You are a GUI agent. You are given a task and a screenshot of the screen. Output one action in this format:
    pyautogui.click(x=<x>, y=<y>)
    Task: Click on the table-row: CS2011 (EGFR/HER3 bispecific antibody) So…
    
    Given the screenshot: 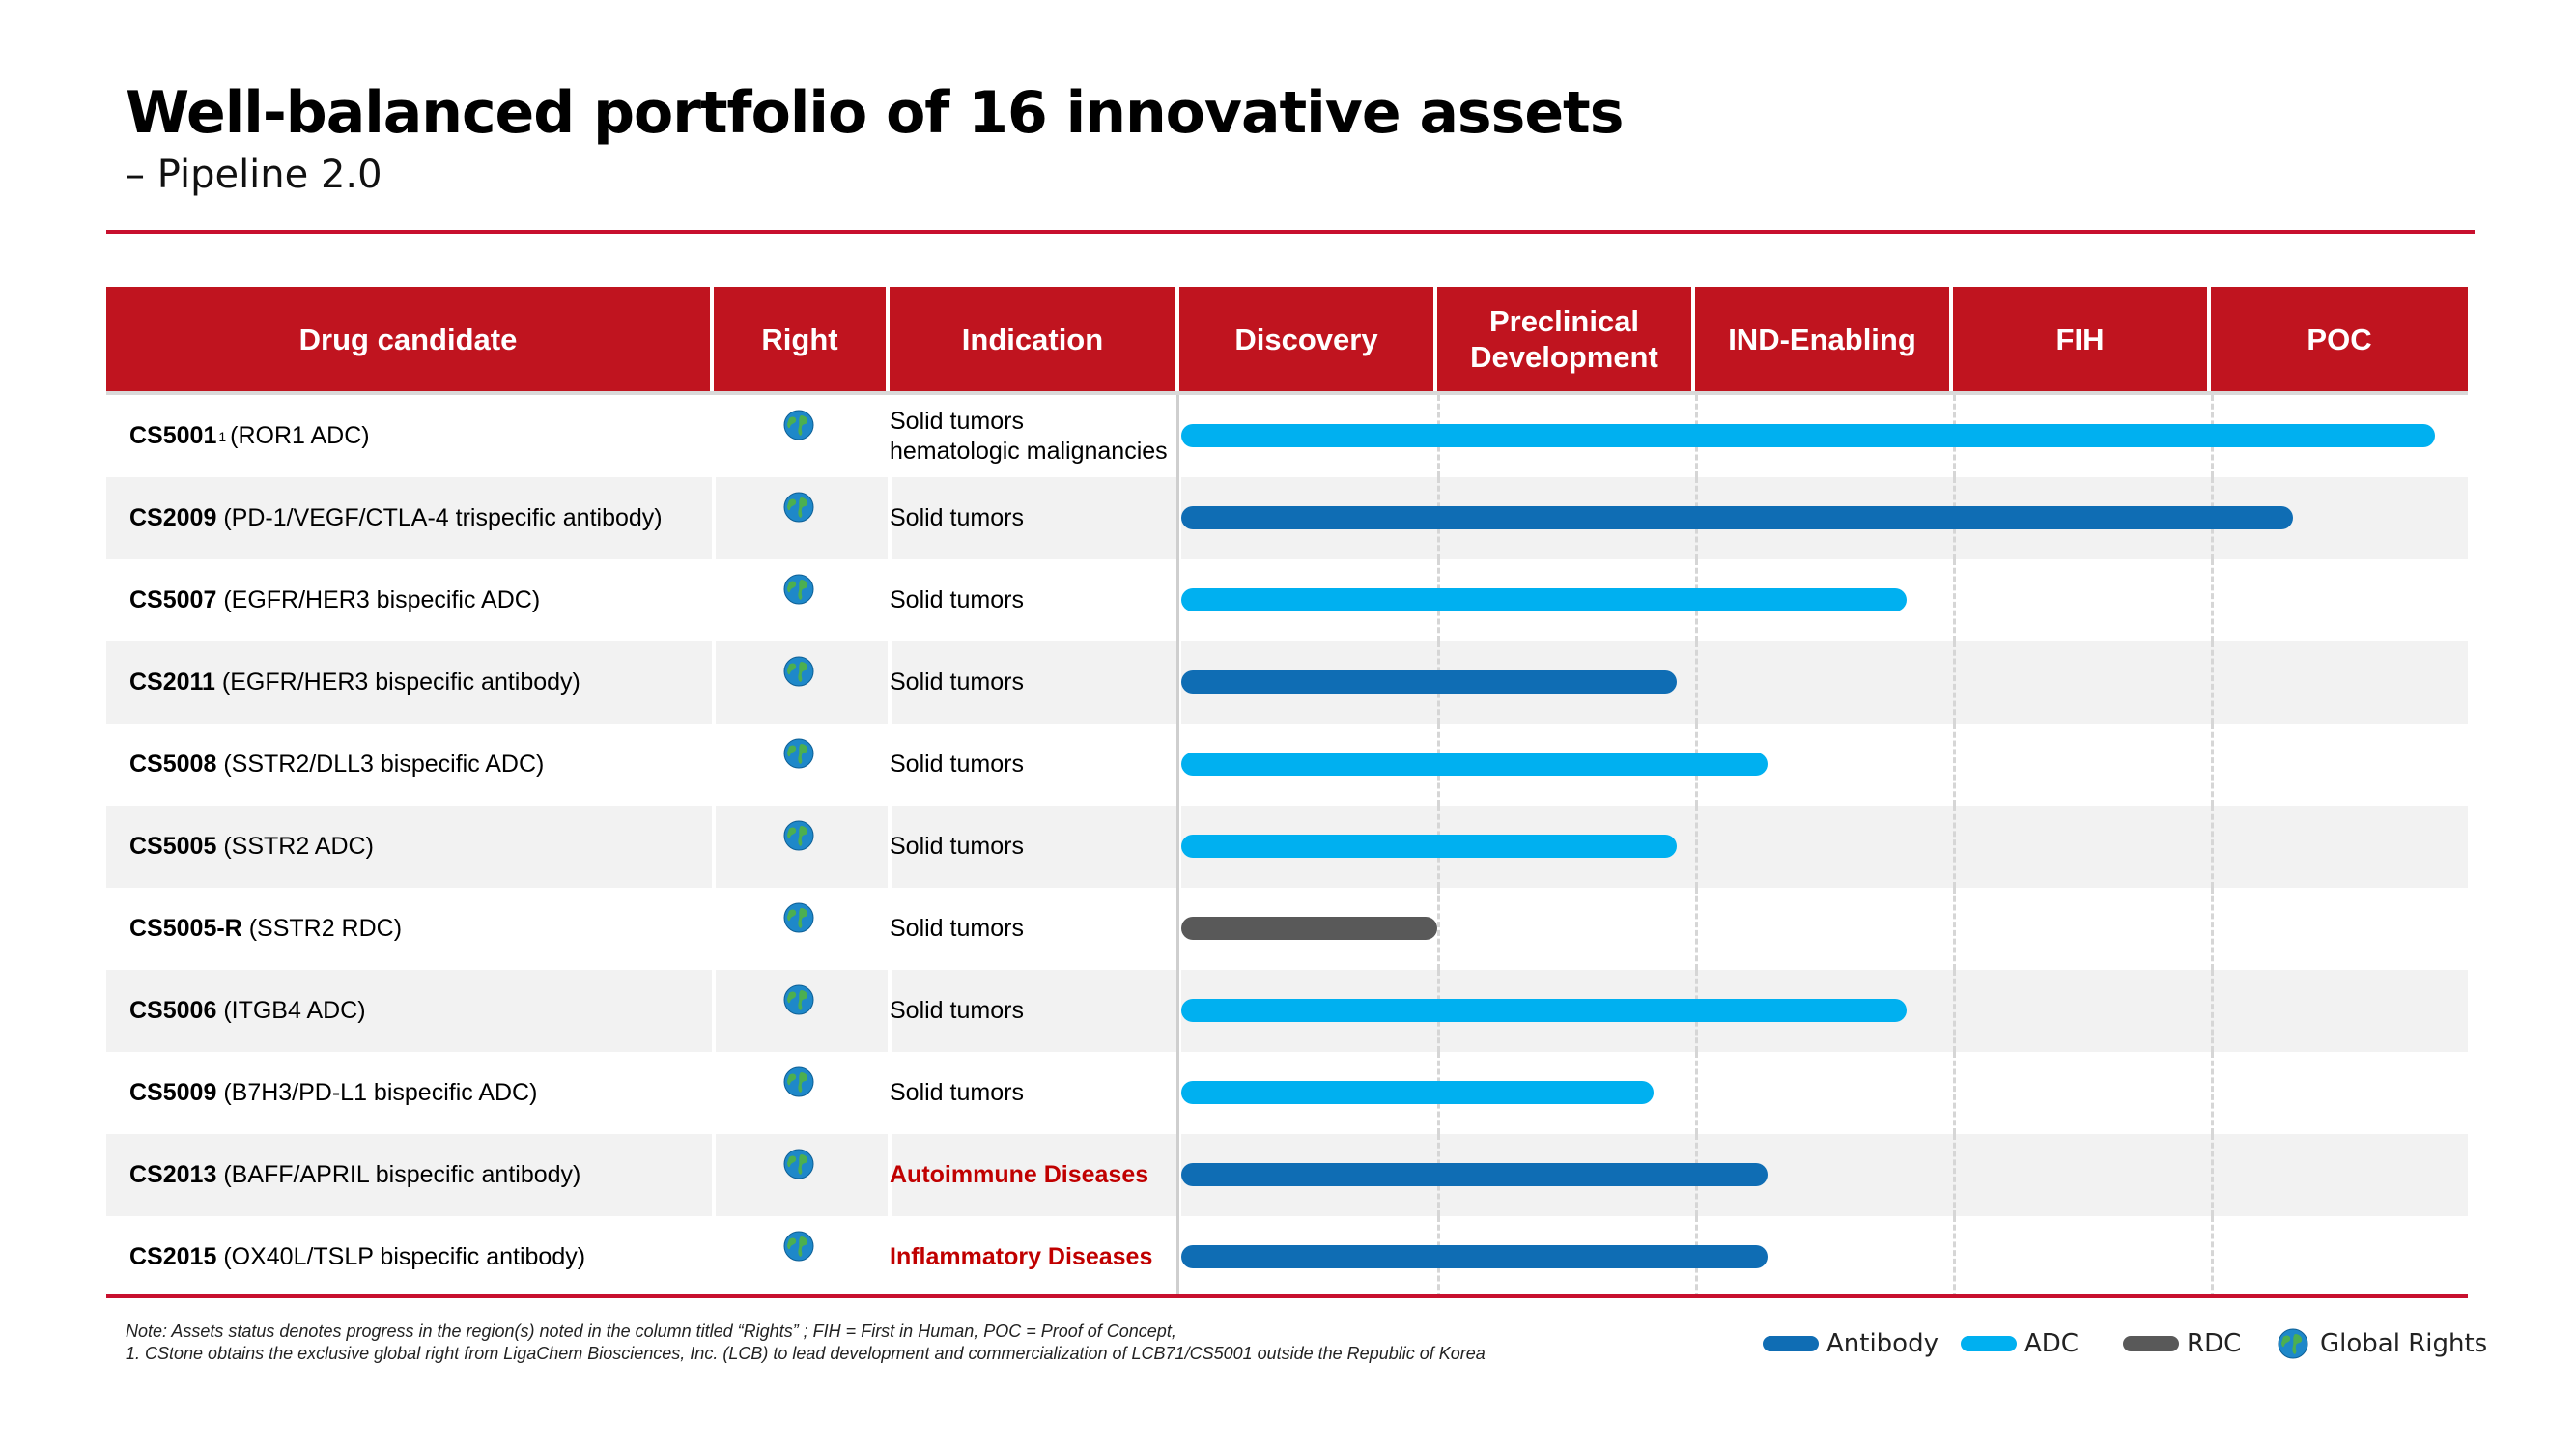 What is the action you would take?
    pyautogui.click(x=1287, y=682)
    